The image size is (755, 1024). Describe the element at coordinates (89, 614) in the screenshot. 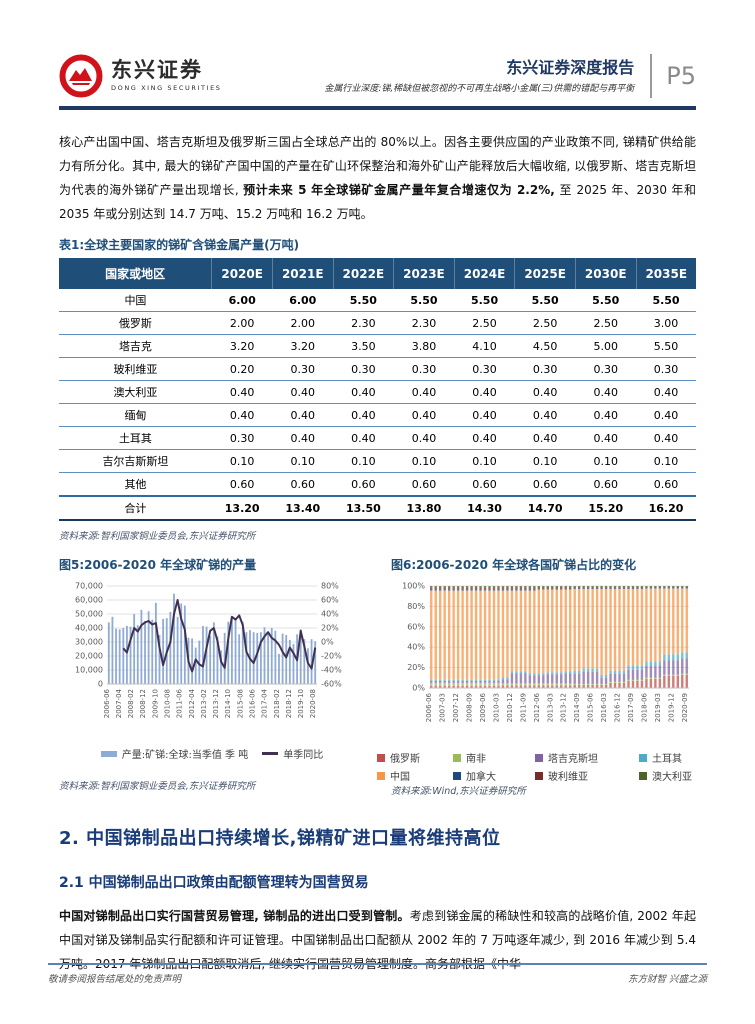

I see `svg-text: 50,000` at that location.